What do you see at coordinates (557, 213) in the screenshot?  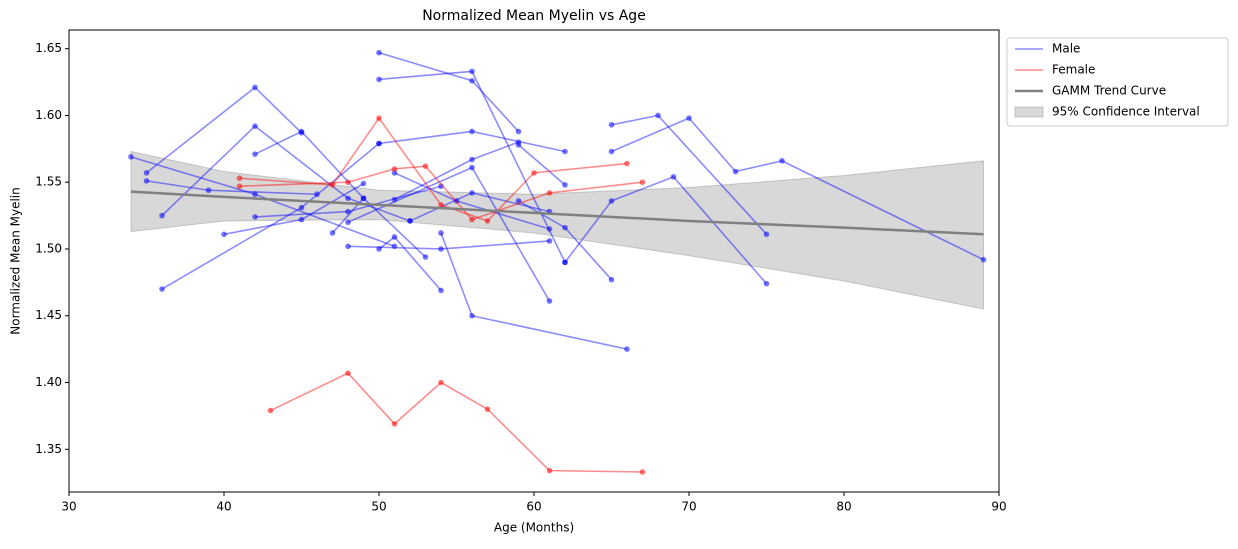 I see `trend-line` at bounding box center [557, 213].